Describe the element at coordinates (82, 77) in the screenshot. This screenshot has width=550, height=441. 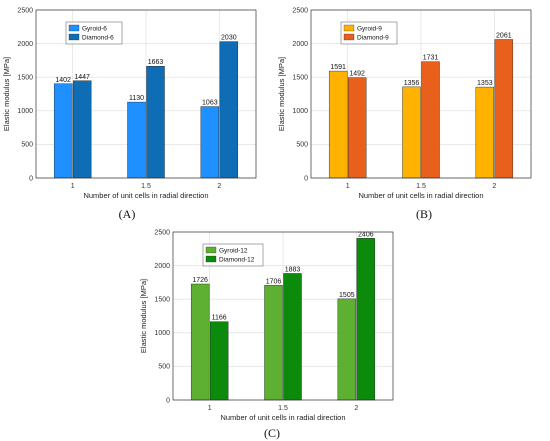
I see `data-label: 1447` at that location.